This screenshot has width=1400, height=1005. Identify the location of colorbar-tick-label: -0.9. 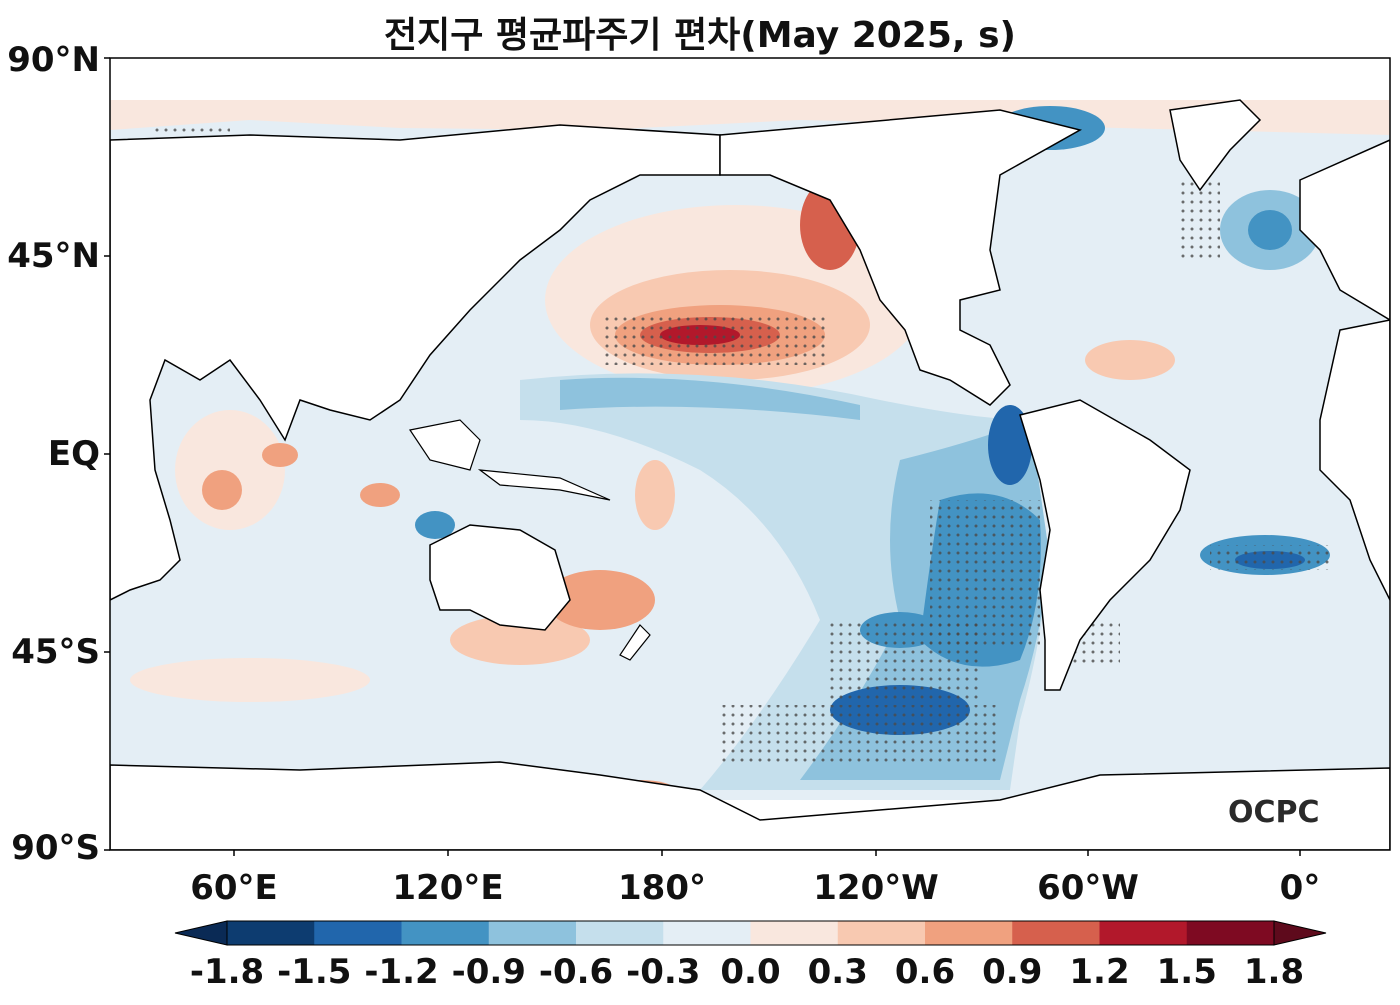
(488, 972).